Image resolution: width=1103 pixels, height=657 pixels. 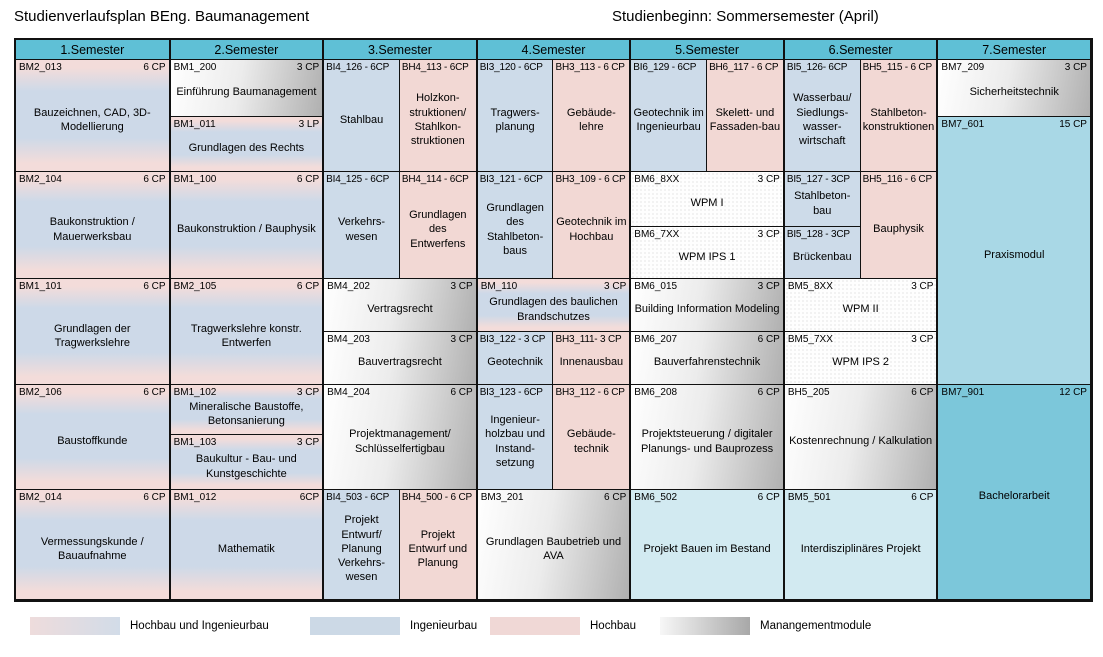 I want to click on module-cell-BM2_106: BM2_106 6 CP Baustoffkunde, so click(x=93, y=437).